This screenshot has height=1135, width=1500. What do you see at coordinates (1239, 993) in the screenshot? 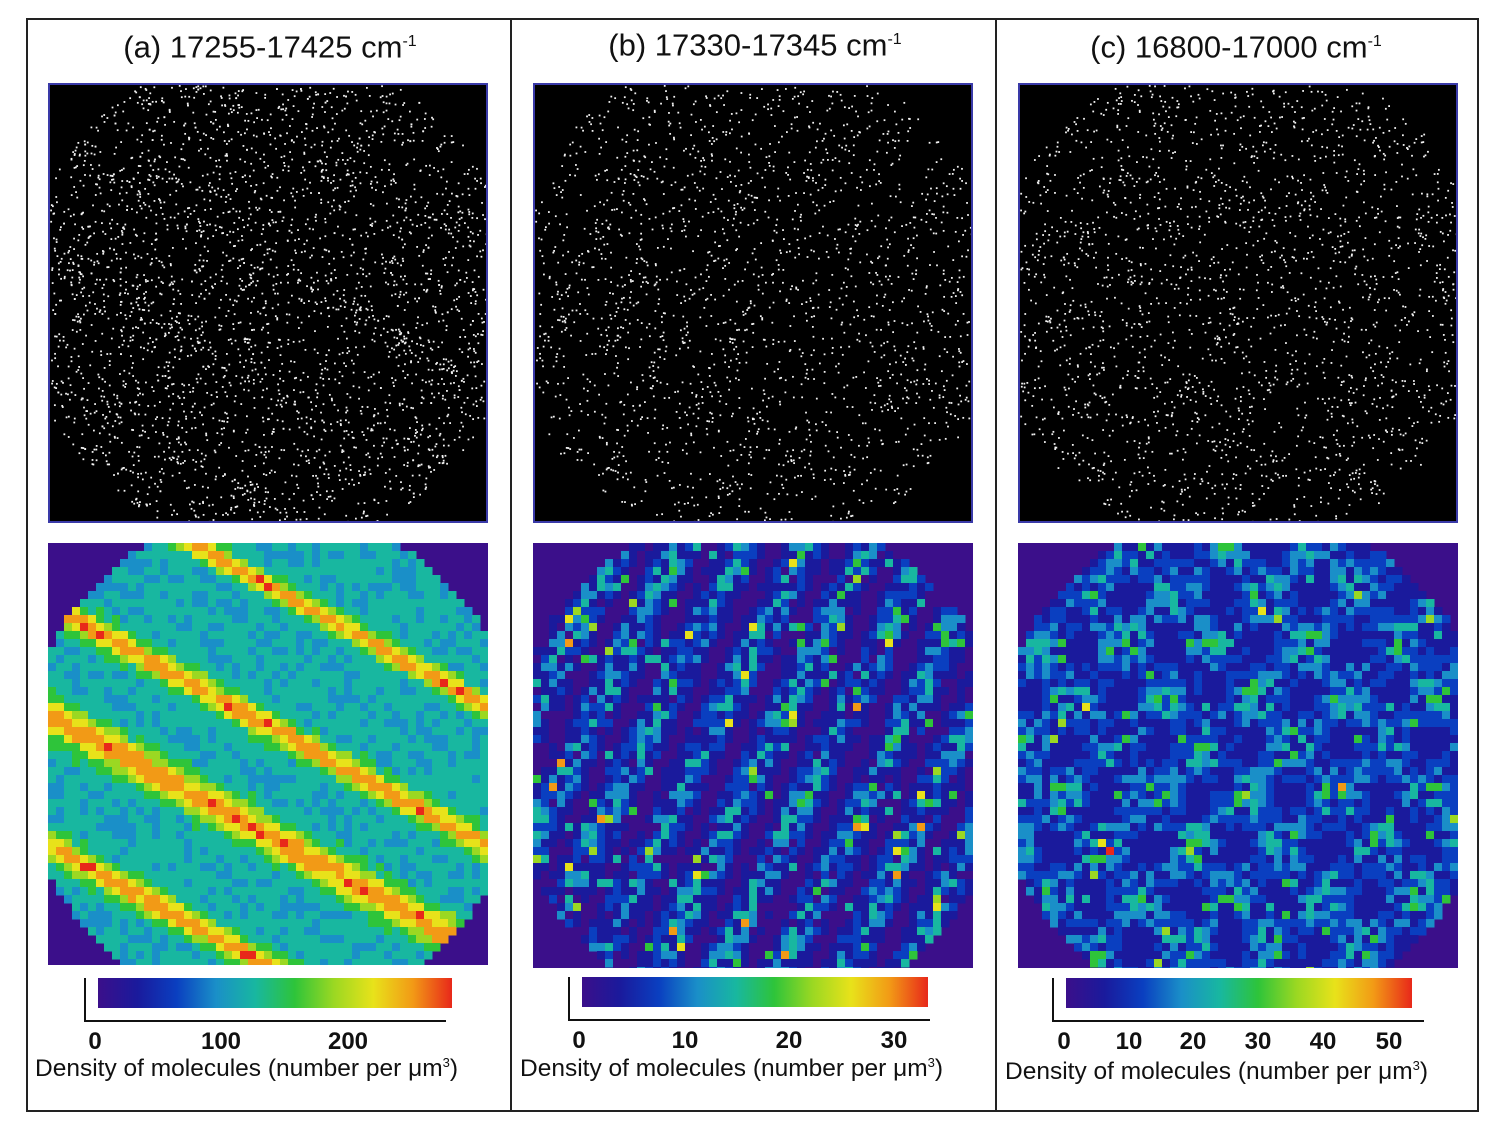
I see `panel-c-colorbar-gradient` at bounding box center [1239, 993].